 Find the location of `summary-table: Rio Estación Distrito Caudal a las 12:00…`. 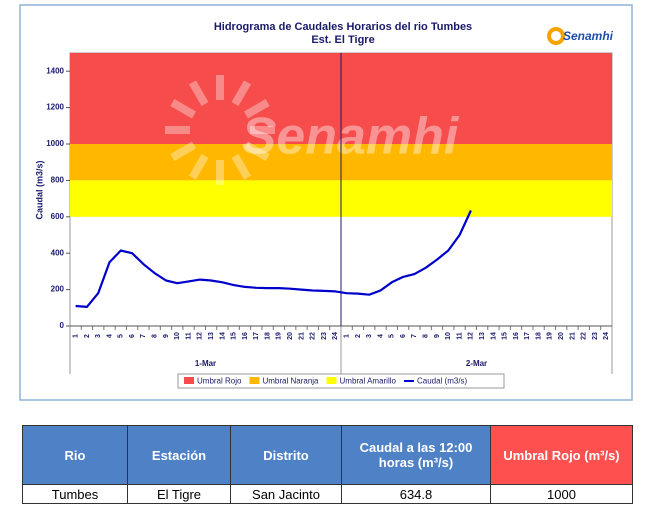

summary-table: Rio Estación Distrito Caudal a las 12:00… is located at coordinates (327, 464).